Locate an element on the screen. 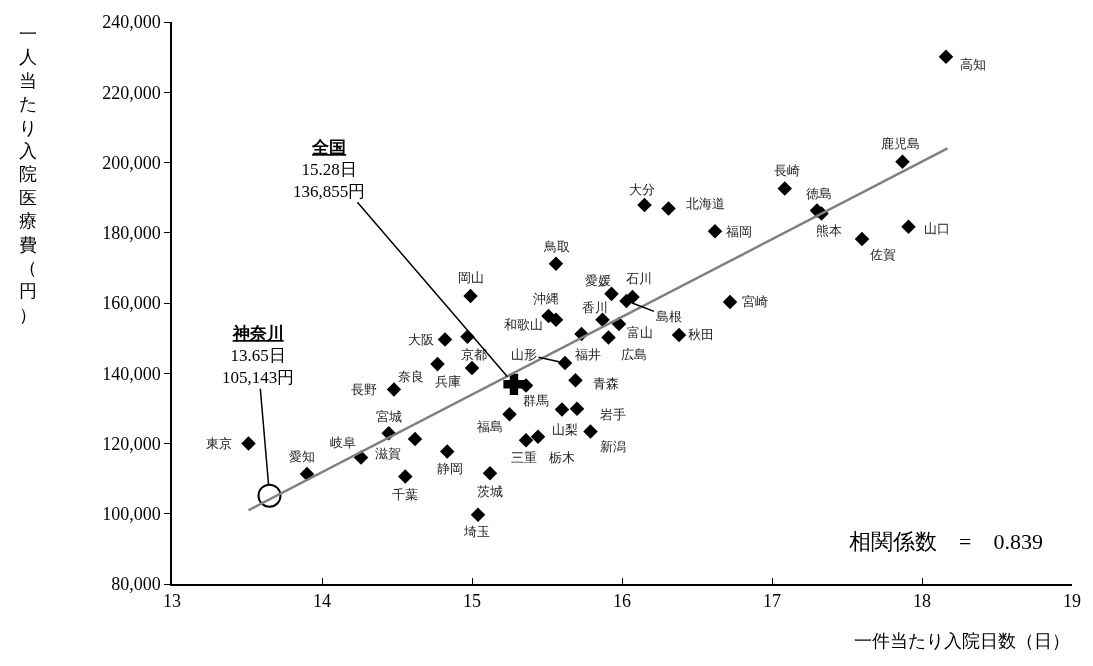 This screenshot has height=666, width=1093. annotation: 富山 is located at coordinates (640, 332).